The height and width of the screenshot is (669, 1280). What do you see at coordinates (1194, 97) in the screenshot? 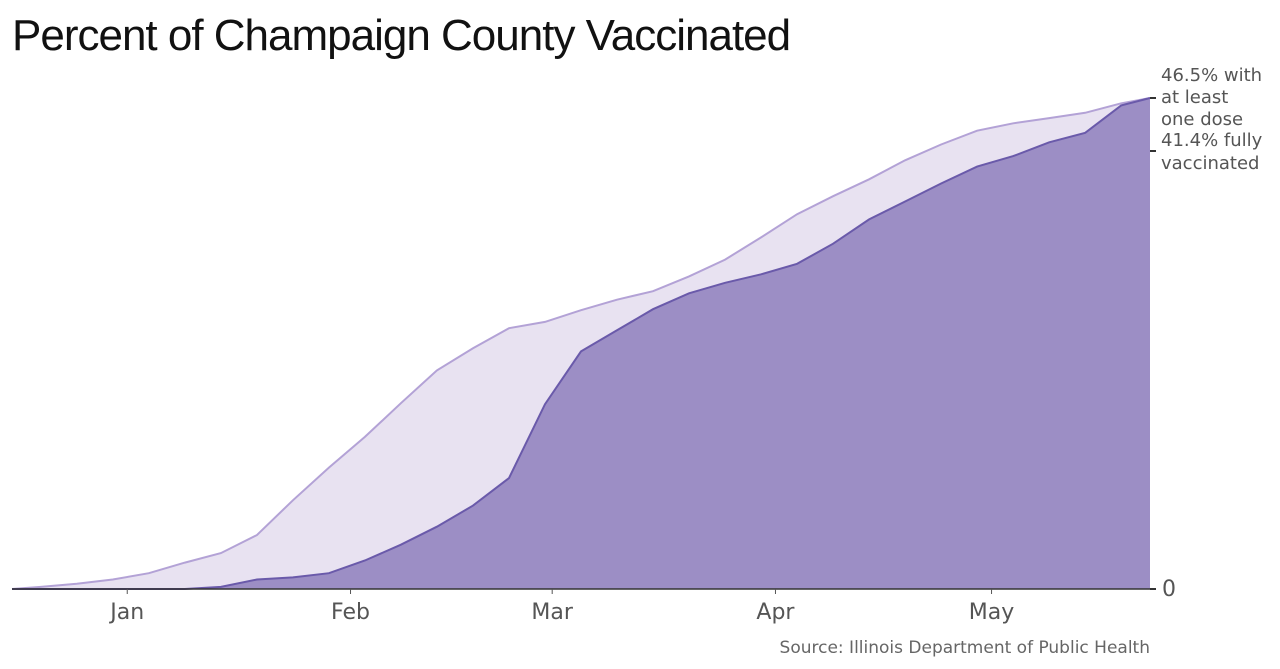
I see `end-label-line: at least` at bounding box center [1194, 97].